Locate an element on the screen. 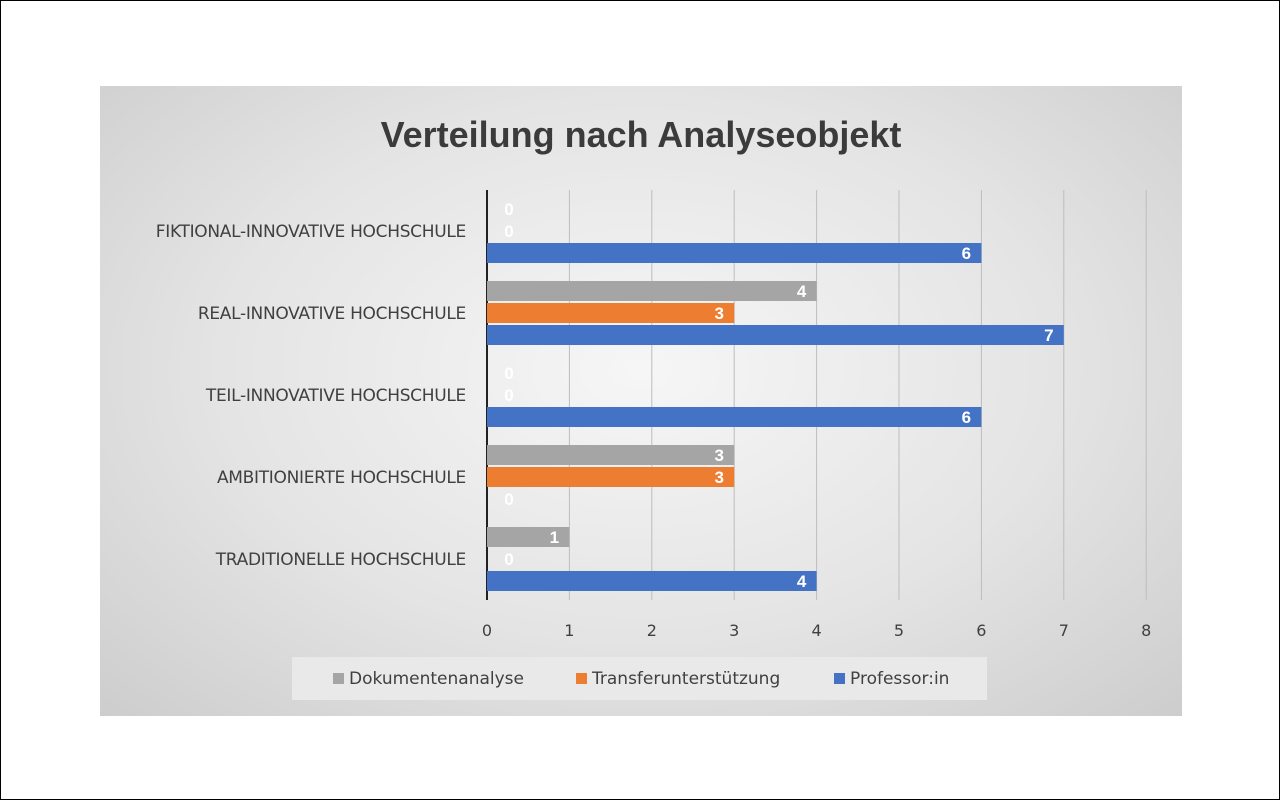  x-tick-label: 3 is located at coordinates (734, 630).